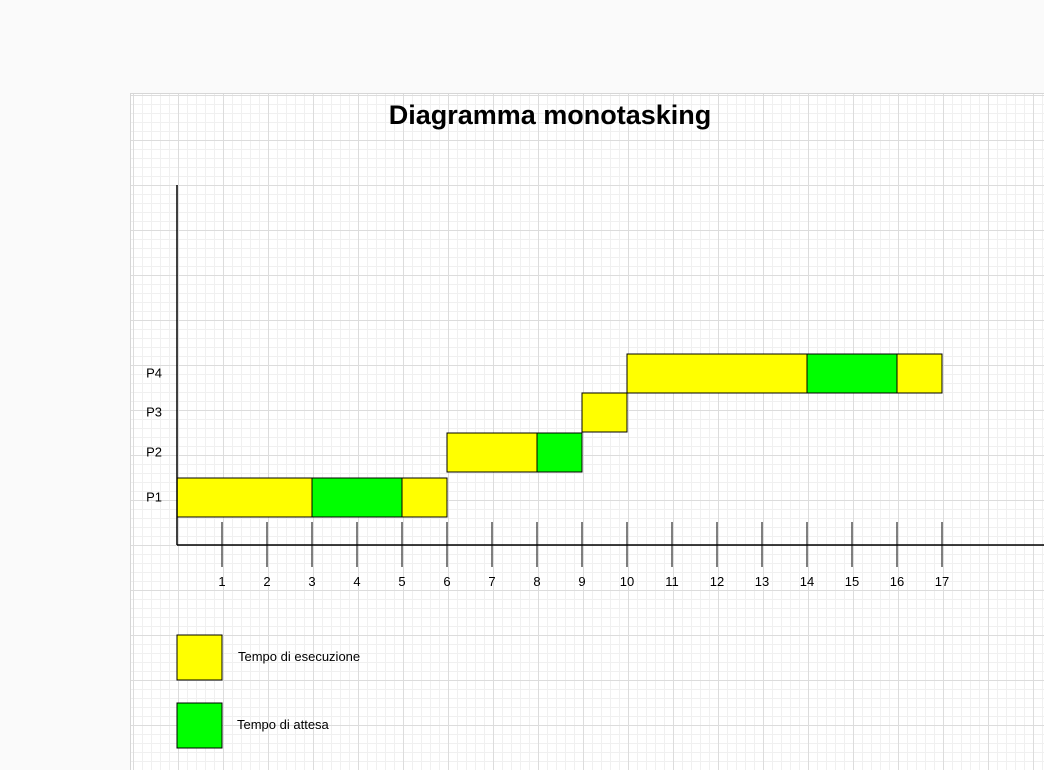  What do you see at coordinates (717, 581) in the screenshot?
I see `x-tick-label-12: 12` at bounding box center [717, 581].